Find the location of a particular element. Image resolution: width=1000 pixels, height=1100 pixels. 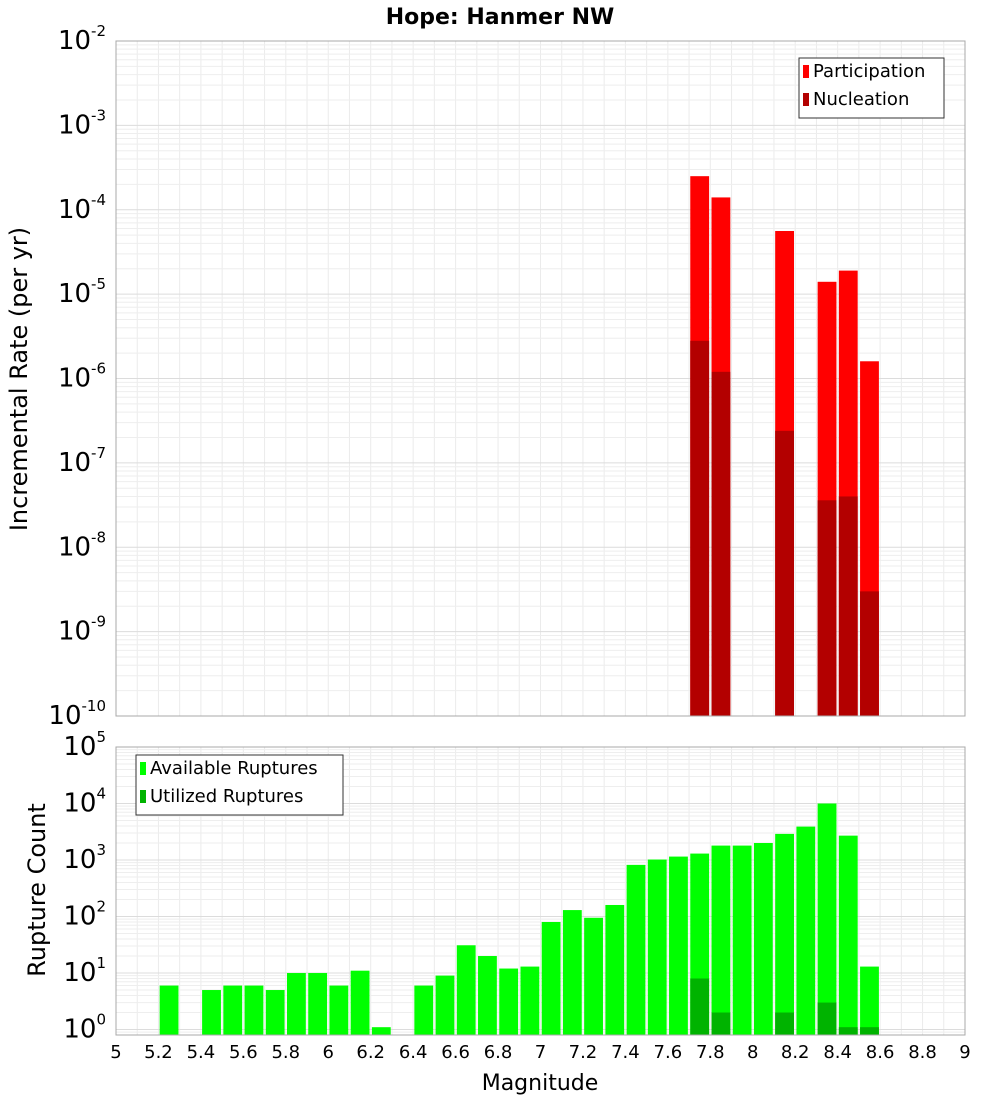

x-tick-label: 5.4 is located at coordinates (201, 1052).